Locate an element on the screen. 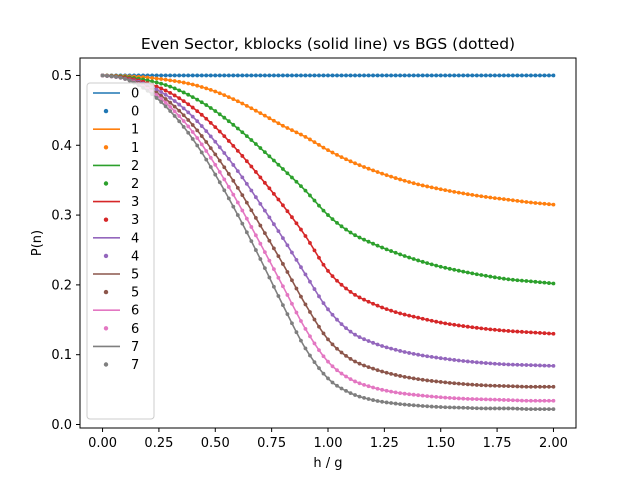  legend-entry: 5 is located at coordinates (116, 275).